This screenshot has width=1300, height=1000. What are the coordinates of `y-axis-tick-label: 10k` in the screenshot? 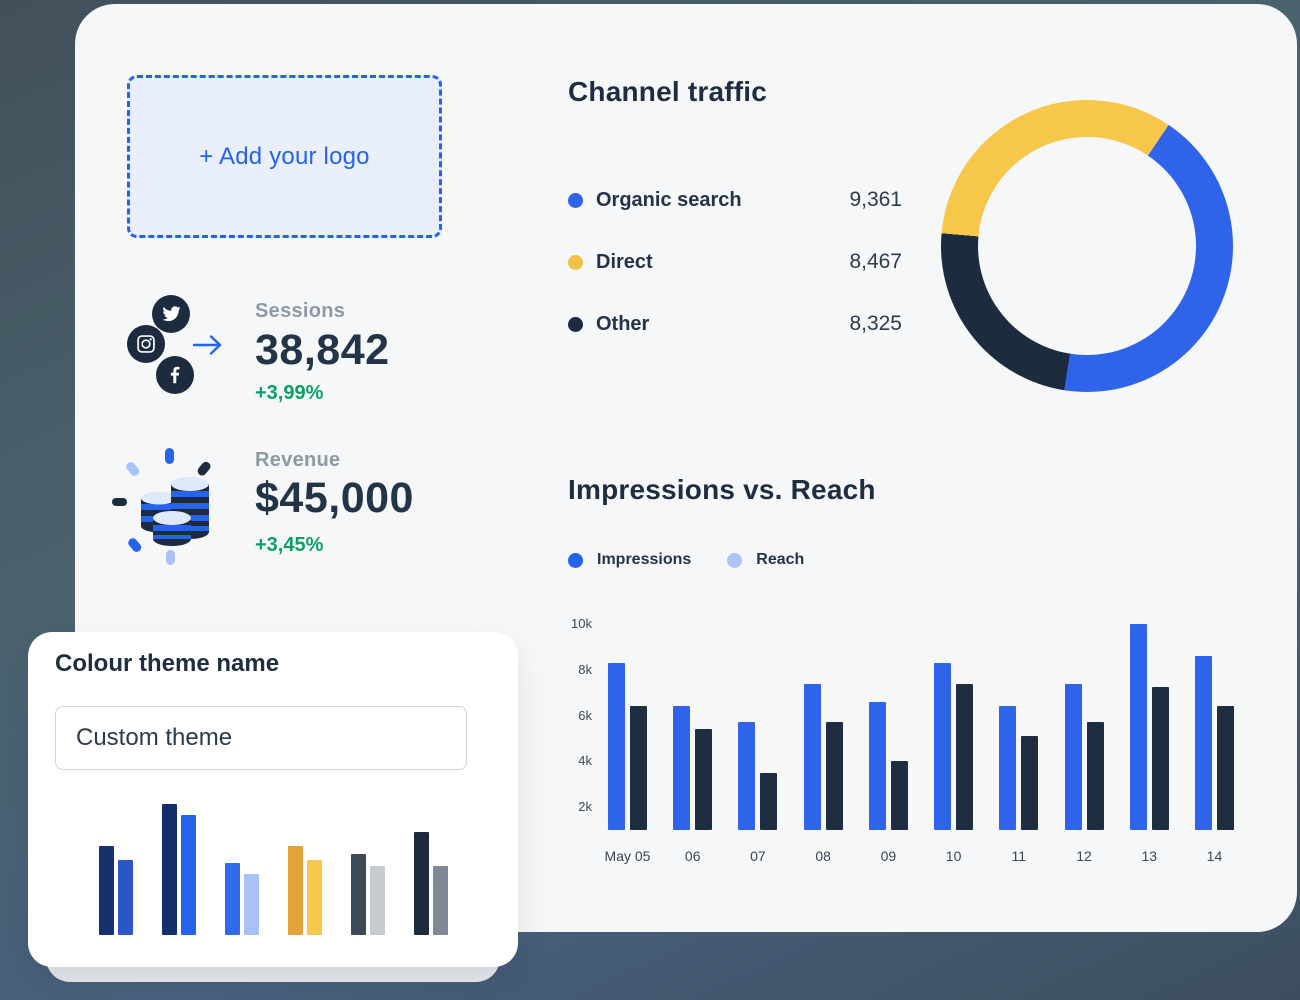 It's located at (581, 623).